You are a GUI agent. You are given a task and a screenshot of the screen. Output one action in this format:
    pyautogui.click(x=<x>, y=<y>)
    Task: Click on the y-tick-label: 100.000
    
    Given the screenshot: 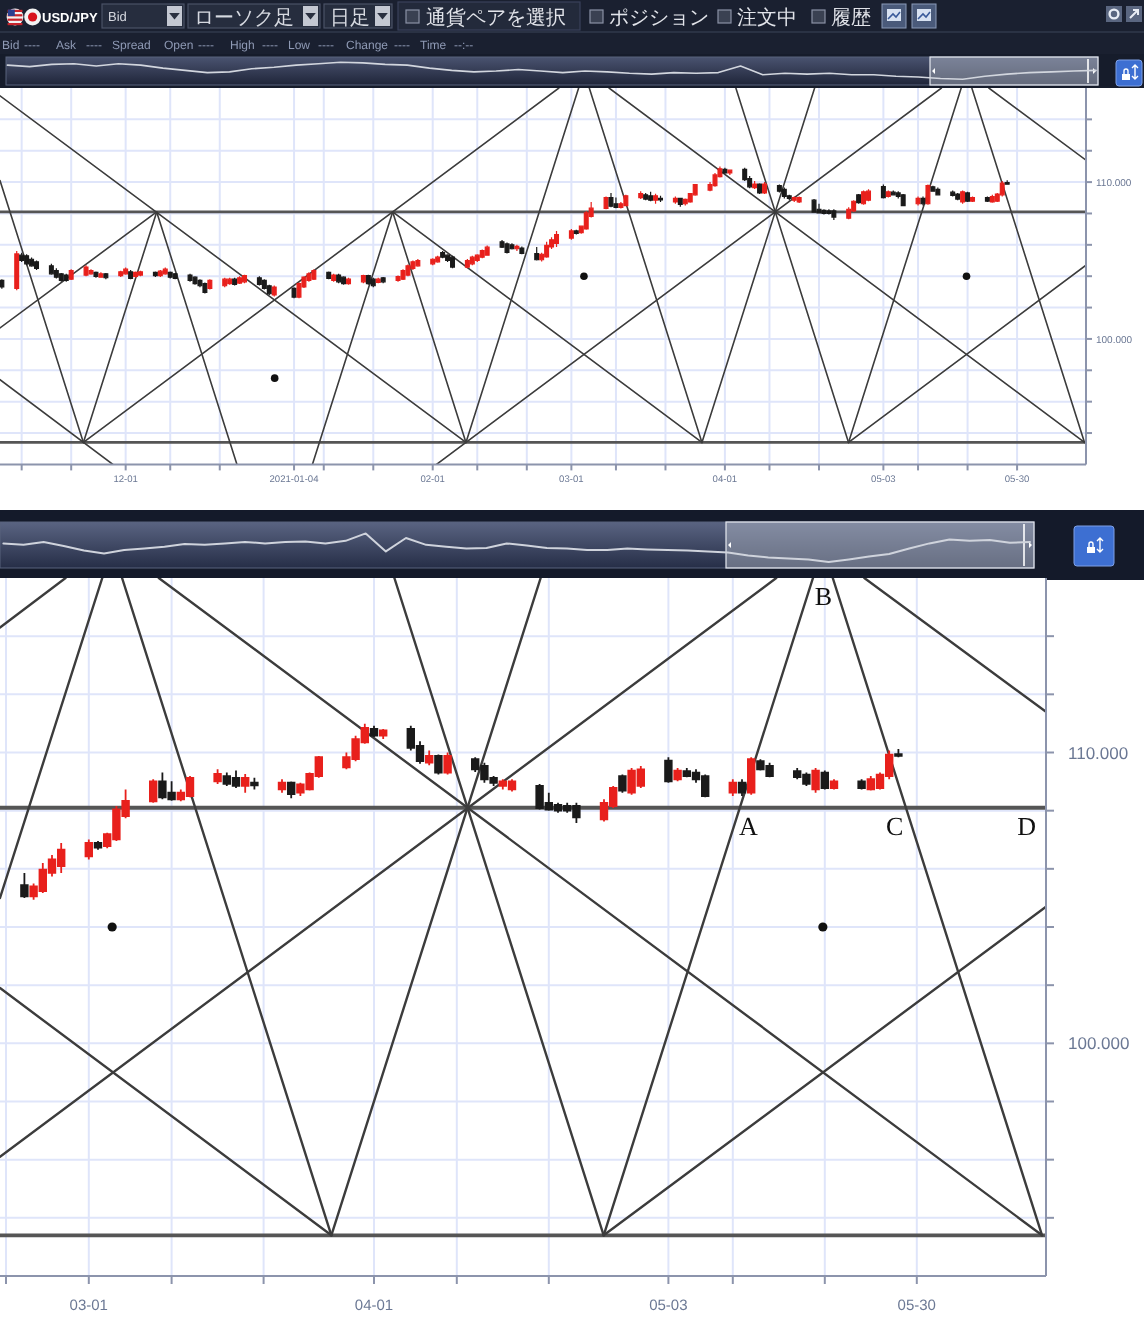 What is the action you would take?
    pyautogui.click(x=1099, y=1043)
    